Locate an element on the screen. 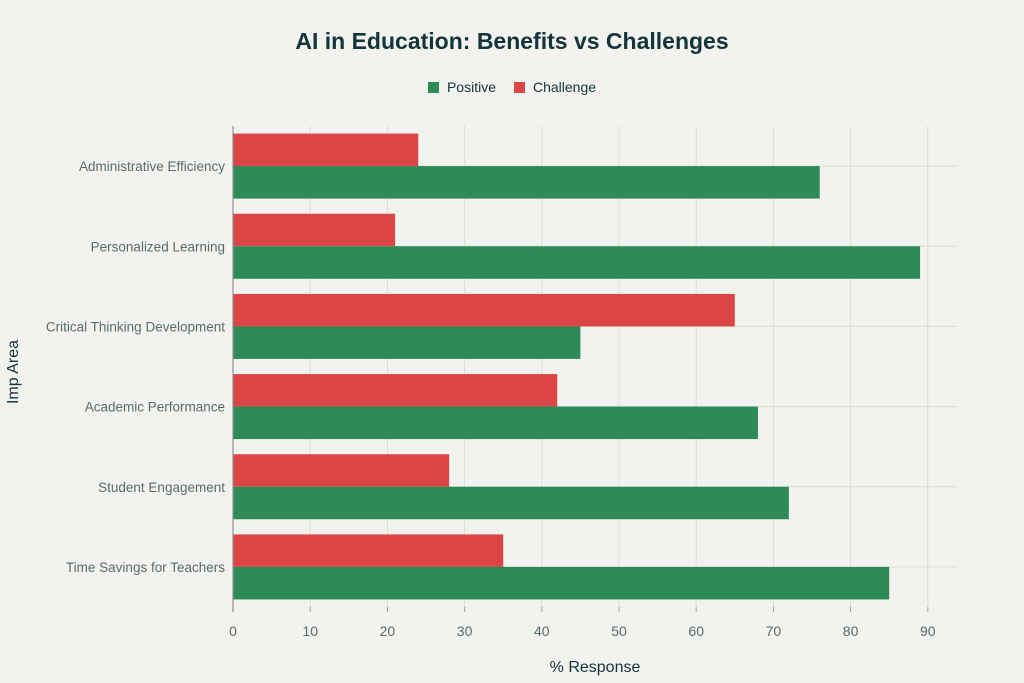 The image size is (1024, 683). y-tick-label: Administrative Efficiency is located at coordinates (152, 166).